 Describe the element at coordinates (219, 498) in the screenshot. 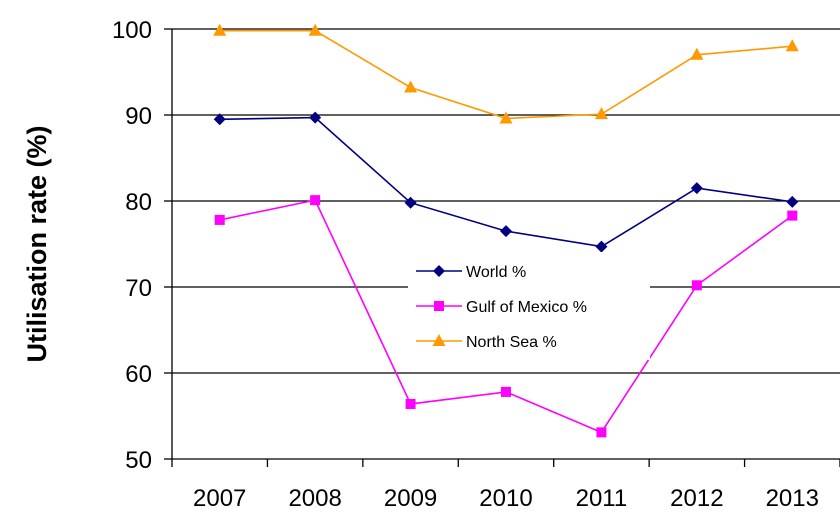

I see `x-tick-label: 2007` at that location.